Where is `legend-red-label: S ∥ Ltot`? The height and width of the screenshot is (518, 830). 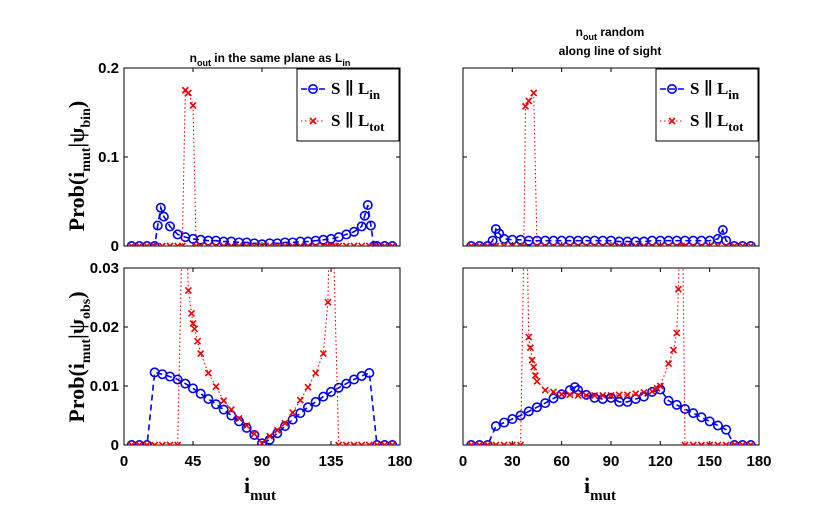
legend-red-label: S ∥ Ltot is located at coordinates (717, 122).